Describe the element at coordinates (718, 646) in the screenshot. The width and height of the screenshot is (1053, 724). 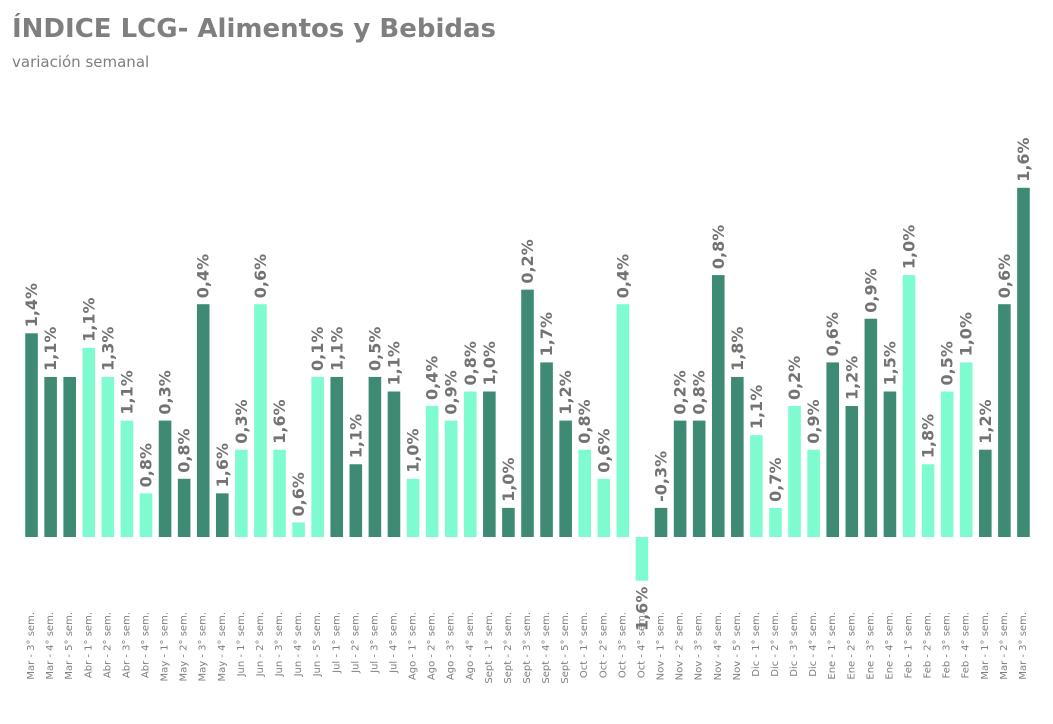
I see `x-tick-label: Nov - 4° sem.` at that location.